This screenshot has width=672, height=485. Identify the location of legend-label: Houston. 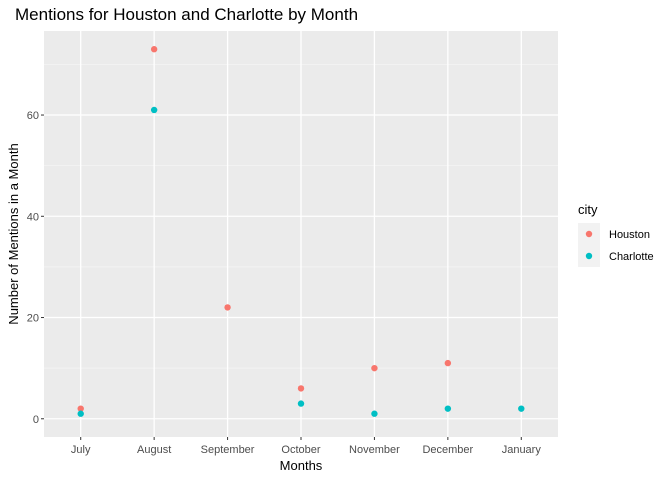
(629, 235).